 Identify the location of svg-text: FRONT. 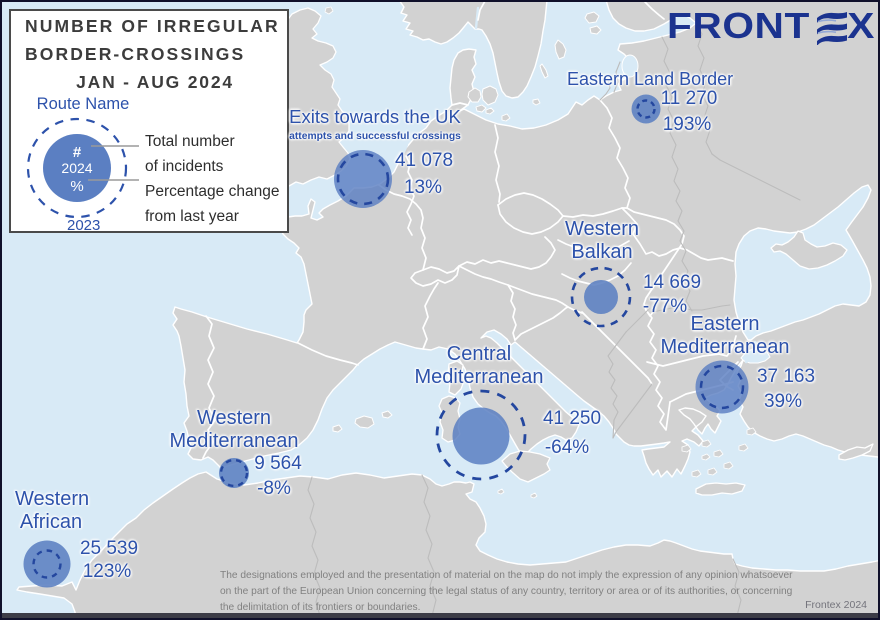
(738, 27).